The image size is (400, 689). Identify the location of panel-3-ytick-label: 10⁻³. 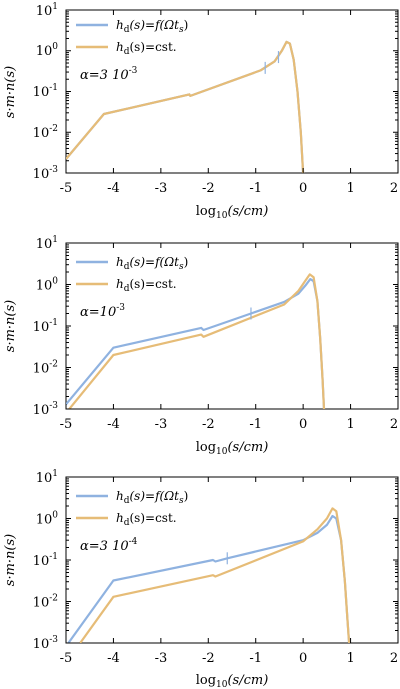
(46, 643).